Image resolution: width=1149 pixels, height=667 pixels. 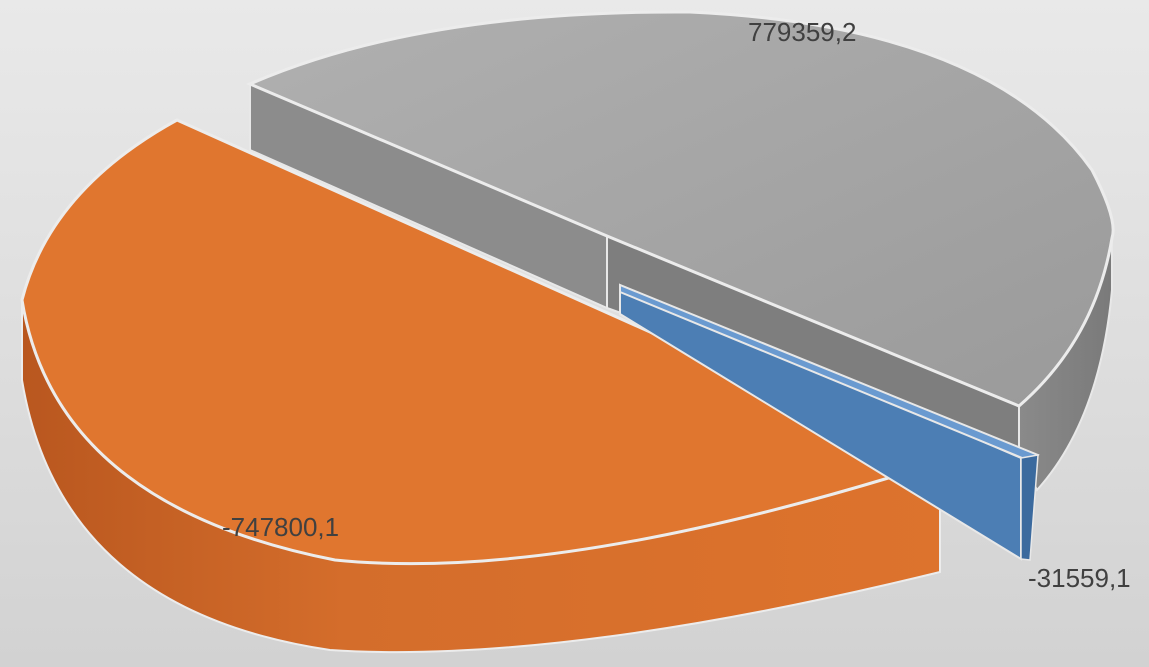 I want to click on data-label-blue: -31559,1, so click(x=1079, y=578).